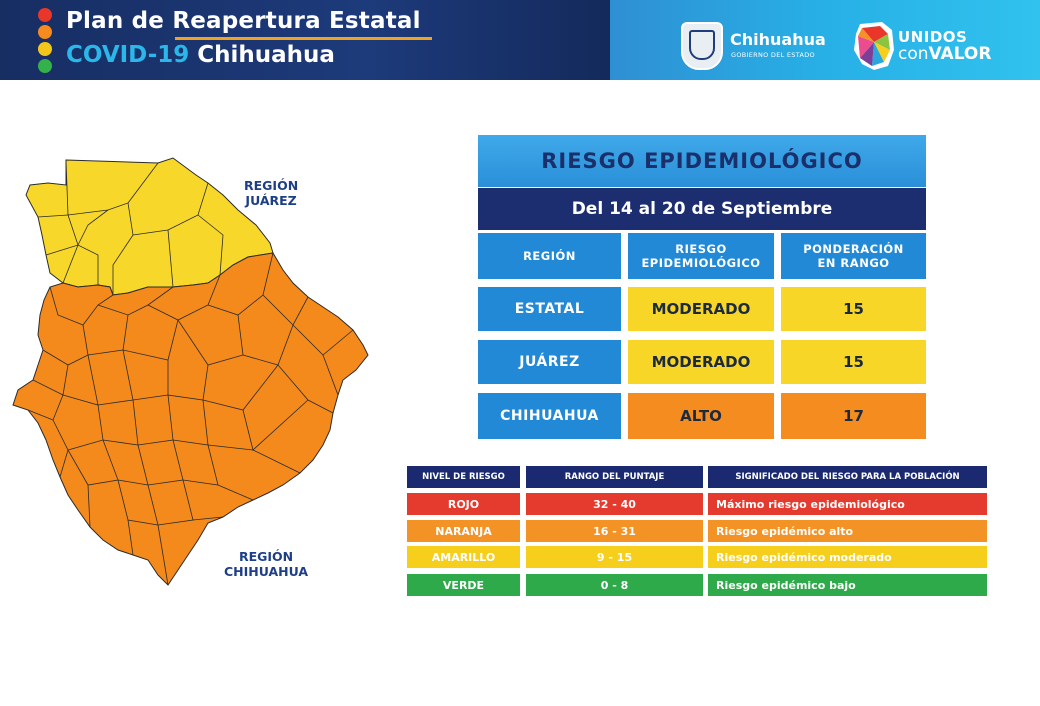 The height and width of the screenshot is (706, 1040). I want to click on legend-range-rojo: 32 - 40, so click(614, 504).